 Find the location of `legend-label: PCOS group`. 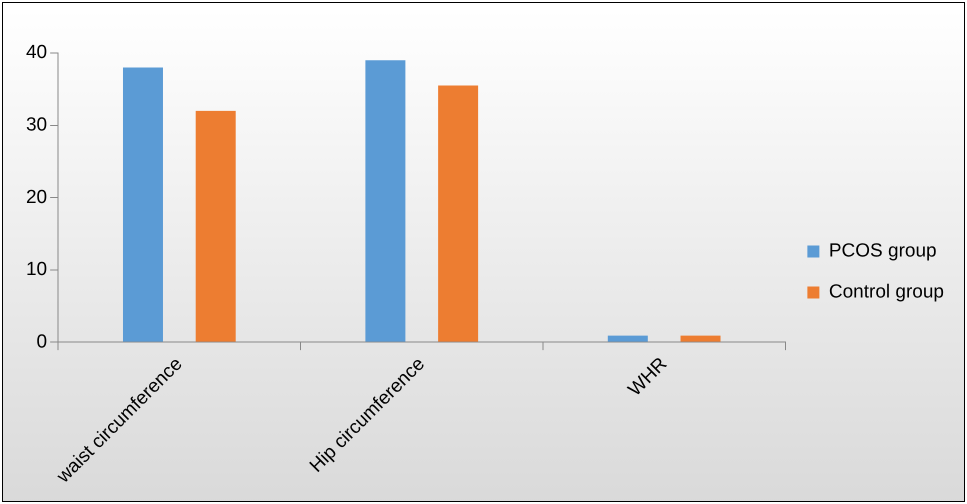

legend-label: PCOS group is located at coordinates (882, 251).